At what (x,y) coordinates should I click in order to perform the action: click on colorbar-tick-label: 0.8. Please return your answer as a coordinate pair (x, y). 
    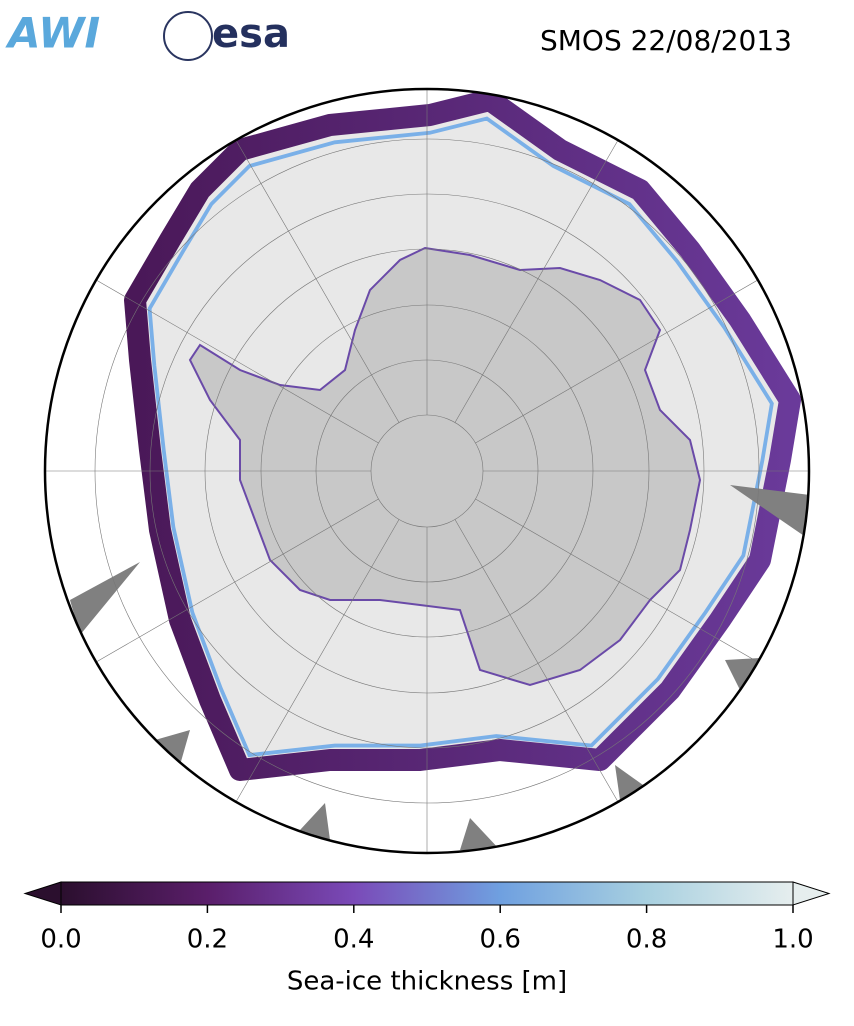
    Looking at the image, I should click on (646, 940).